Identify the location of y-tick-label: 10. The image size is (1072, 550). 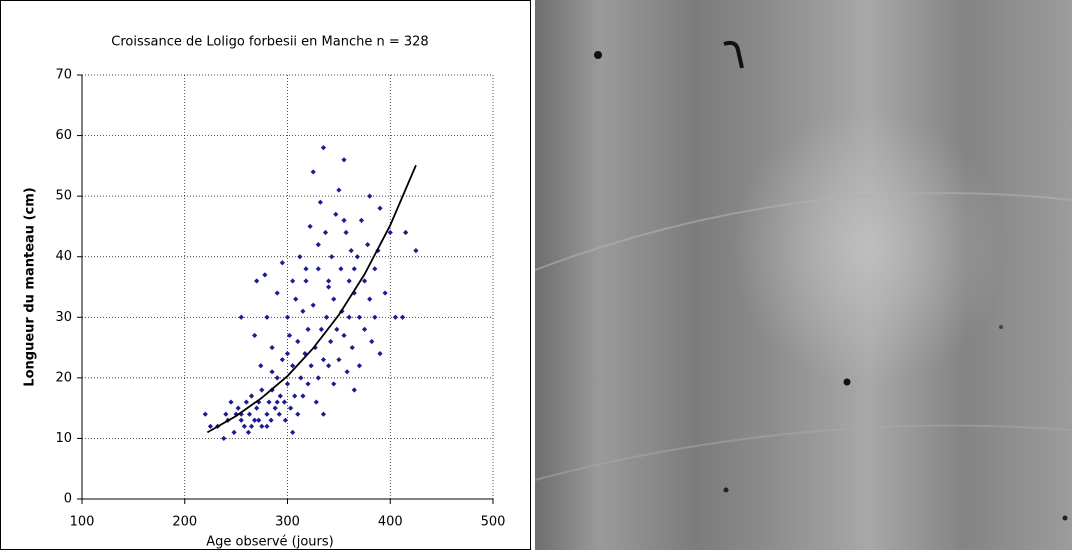
(63, 438).